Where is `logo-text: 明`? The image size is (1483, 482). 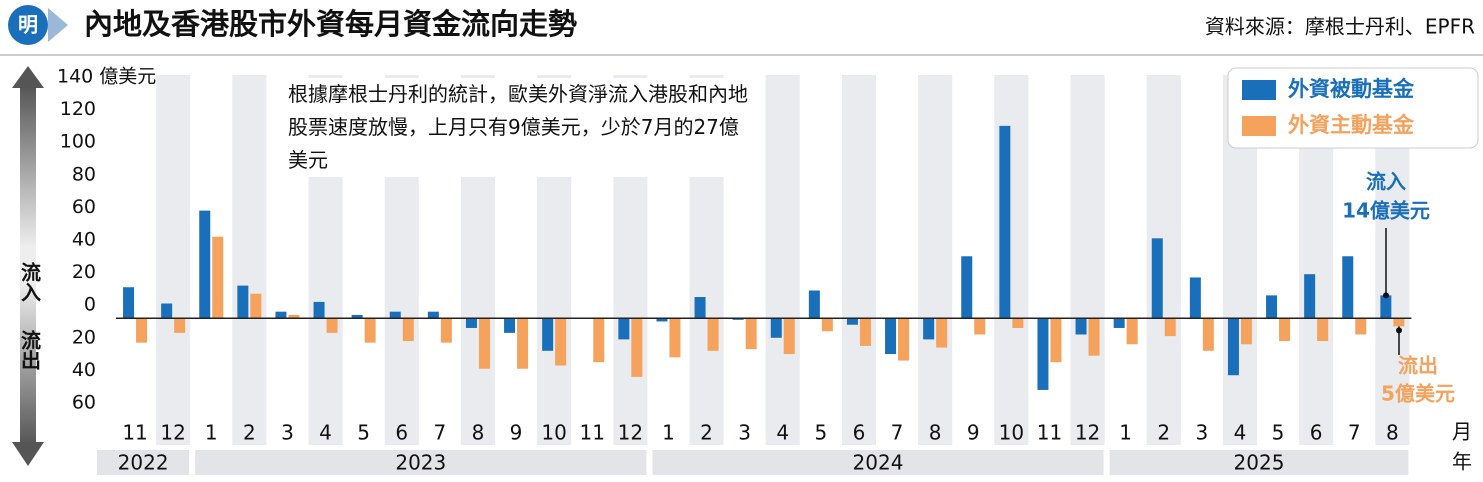 logo-text: 明 is located at coordinates (28, 25).